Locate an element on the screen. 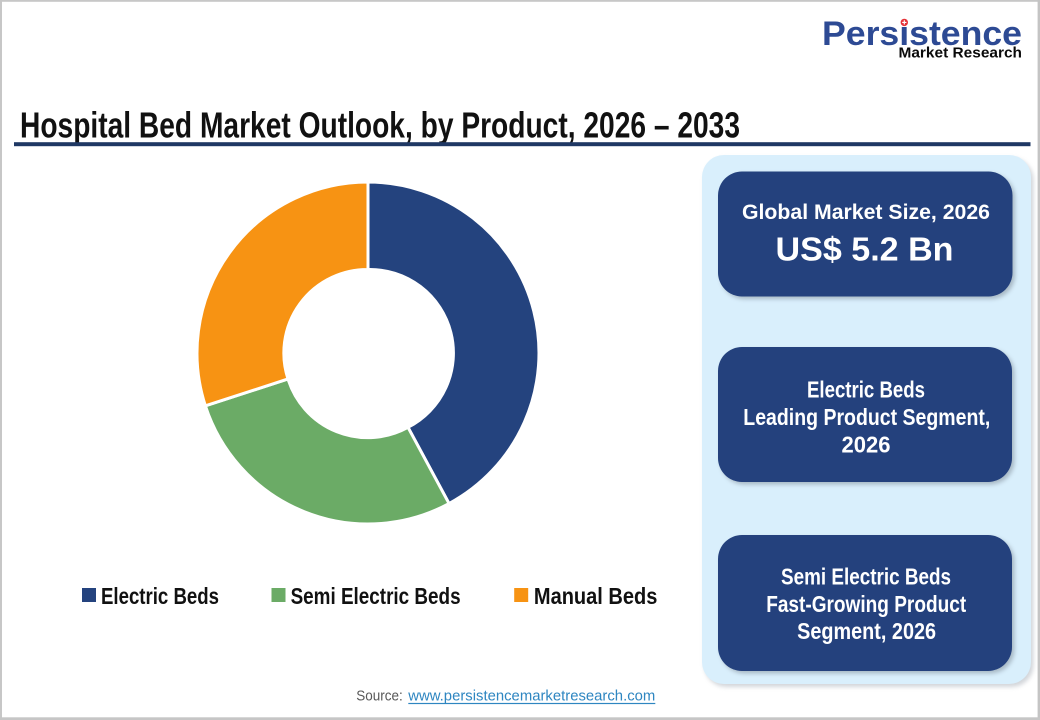 The width and height of the screenshot is (1040, 720). svg-text:www.persistencemarketresearch.: www.persistencemarketresearch.com is located at coordinates (531, 695).